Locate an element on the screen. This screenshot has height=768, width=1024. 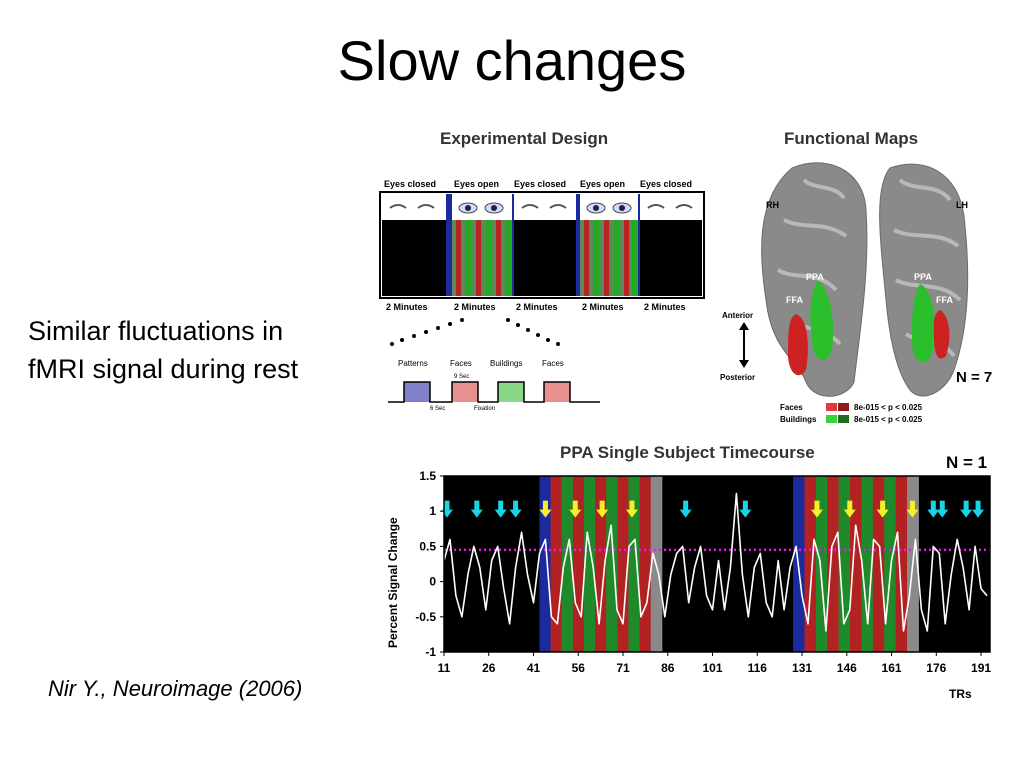
y-tick-label: 0 is located at coordinates (432, 582).